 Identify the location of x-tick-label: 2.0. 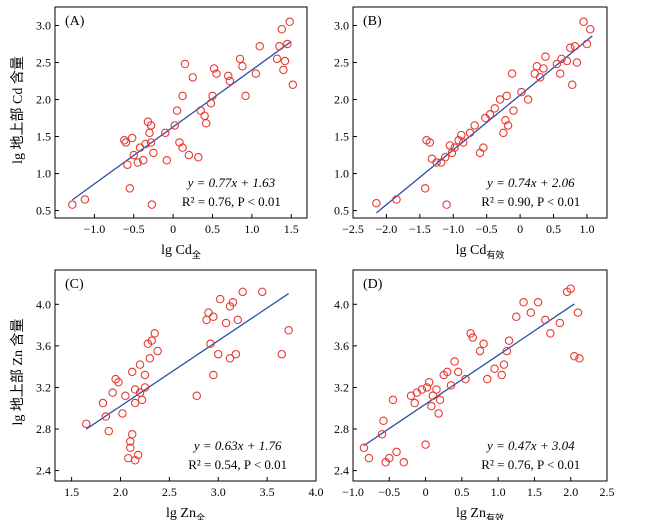
(120, 492).